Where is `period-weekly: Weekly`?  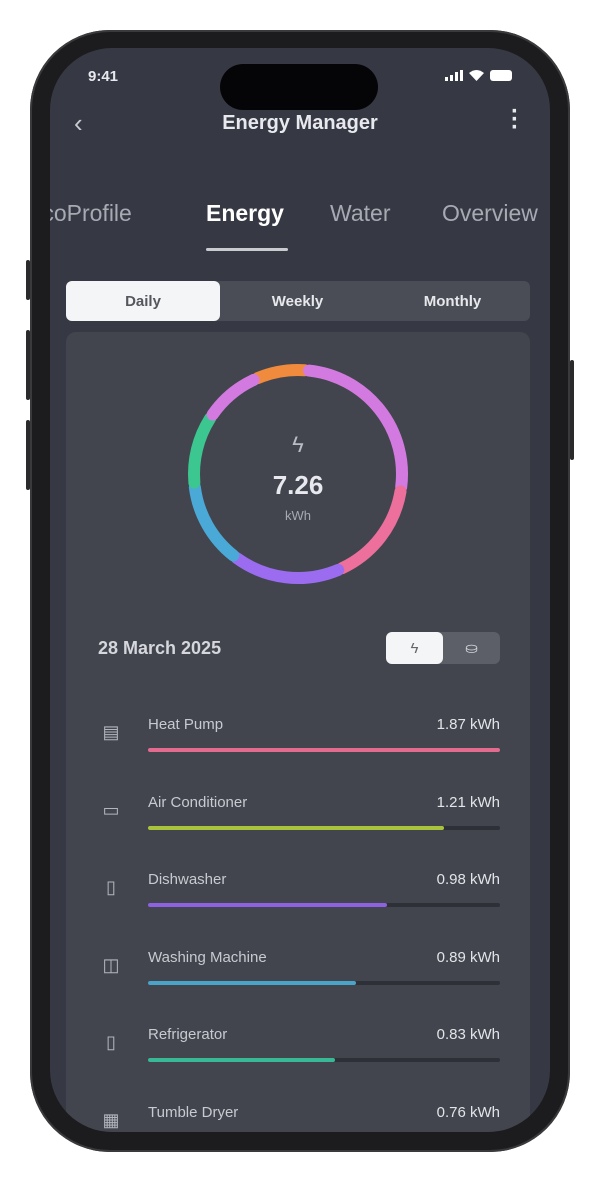
period-weekly: Weekly is located at coordinates (297, 301).